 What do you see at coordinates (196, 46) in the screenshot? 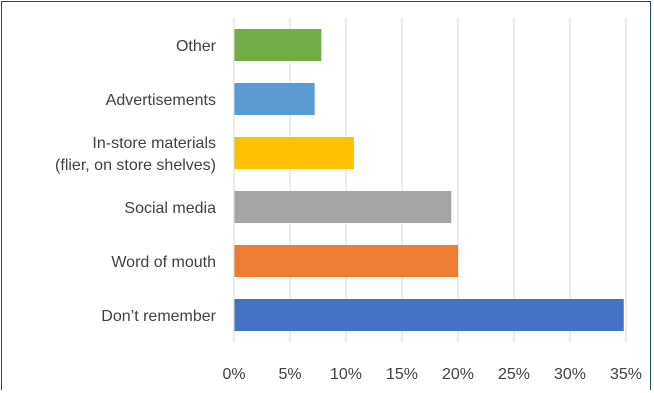
I see `category-label: Other` at bounding box center [196, 46].